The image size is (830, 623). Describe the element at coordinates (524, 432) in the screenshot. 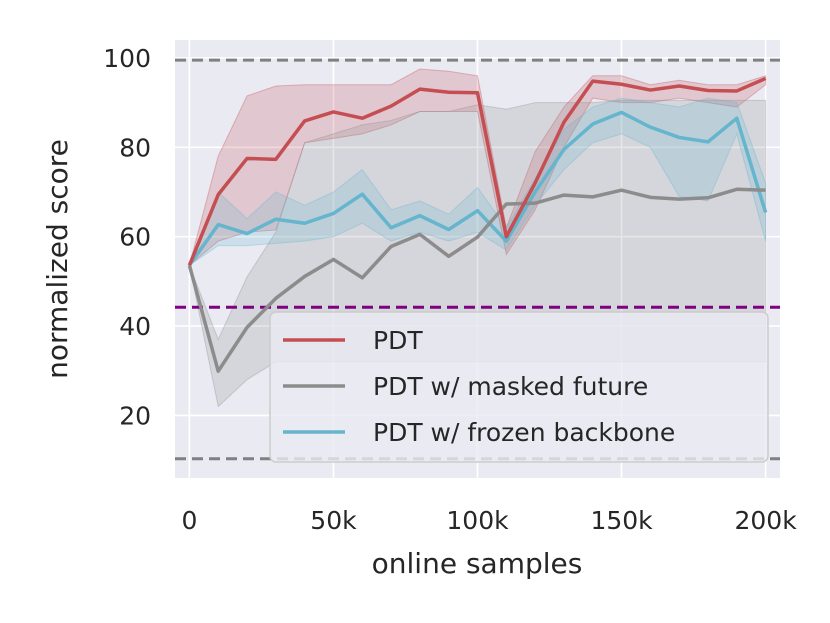

I see `legend-label-frozen-backbone: PDT w/ frozen backbone` at that location.